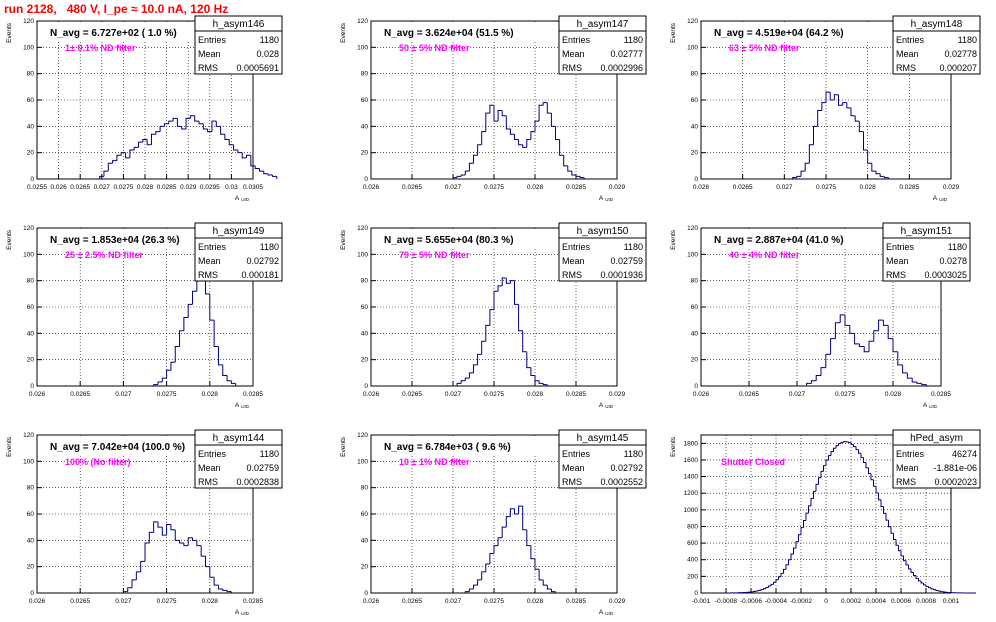 Image resolution: width=996 pixels, height=622 pixels. I want to click on x-tick-label: 0.0275, so click(494, 187).